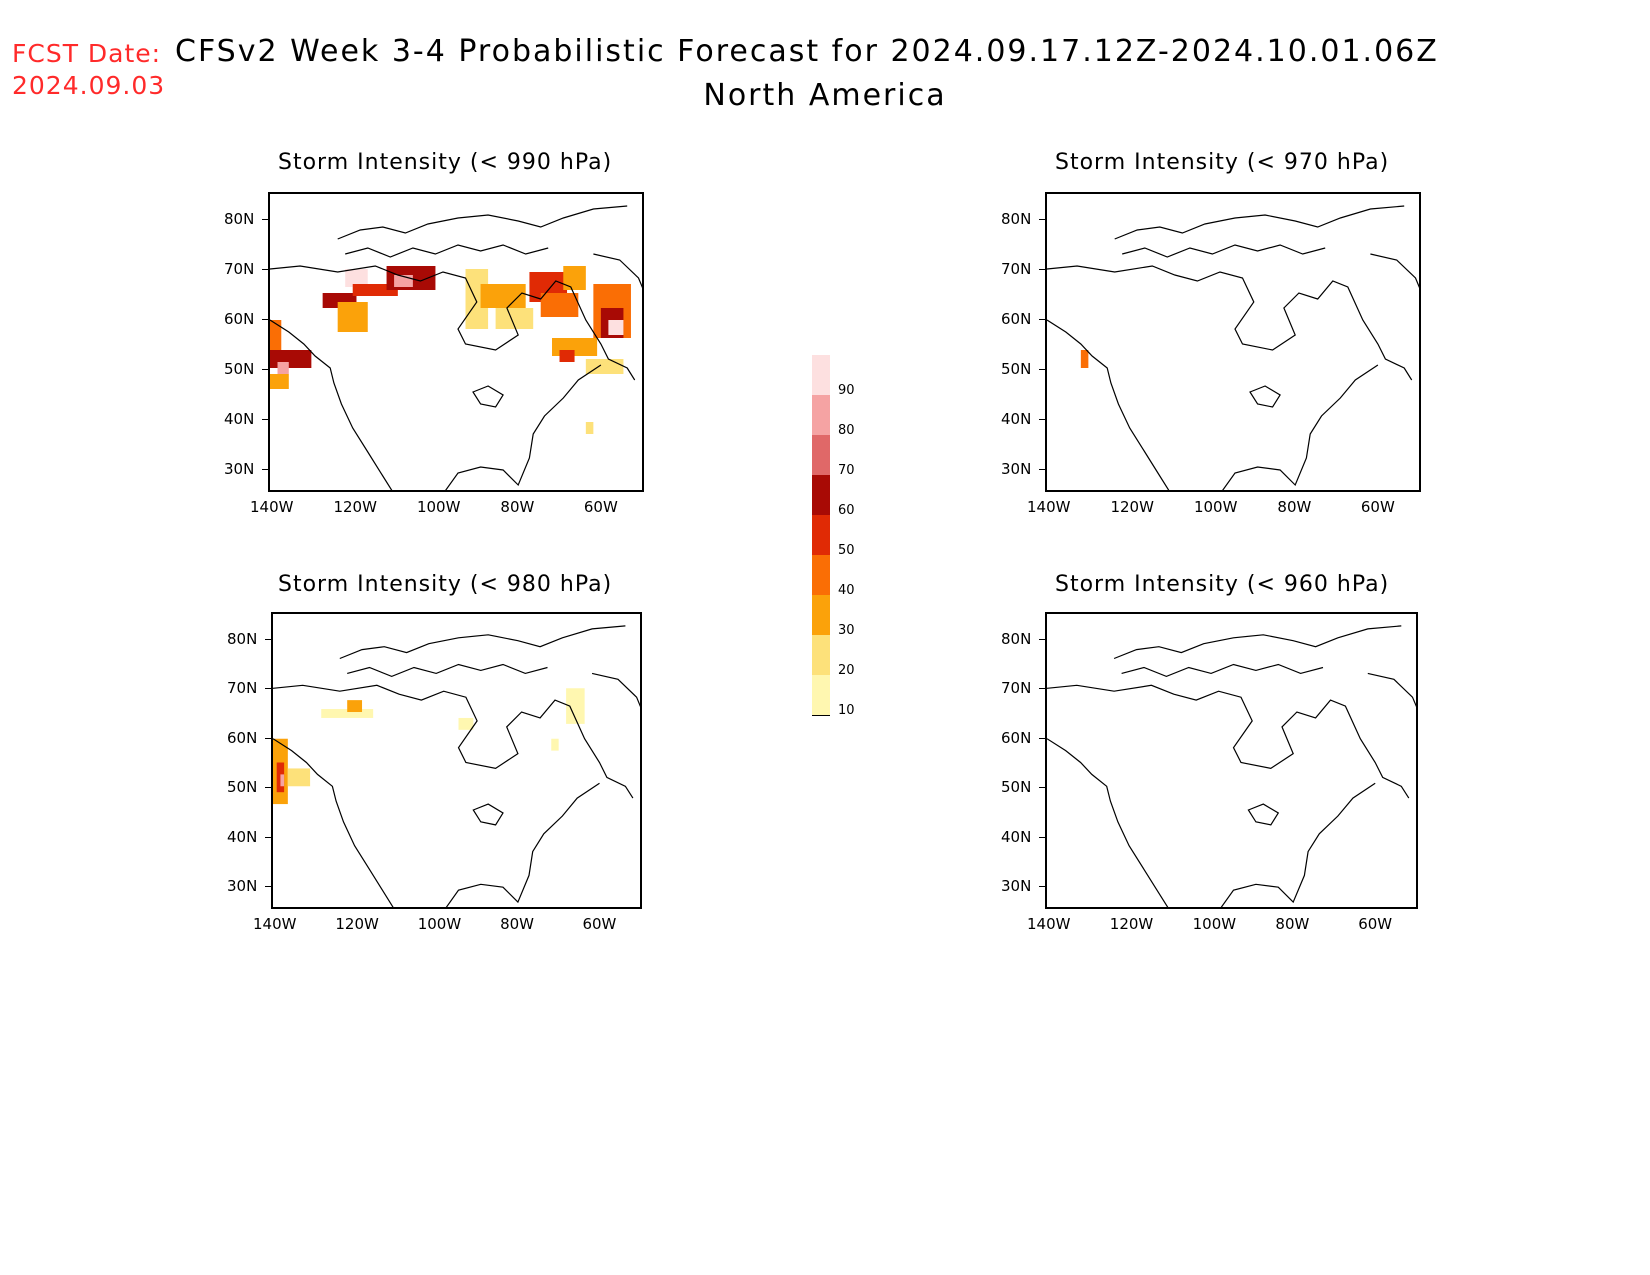 The image size is (1650, 1275). Describe the element at coordinates (846, 590) in the screenshot. I see `colorbar-label: 40` at that location.